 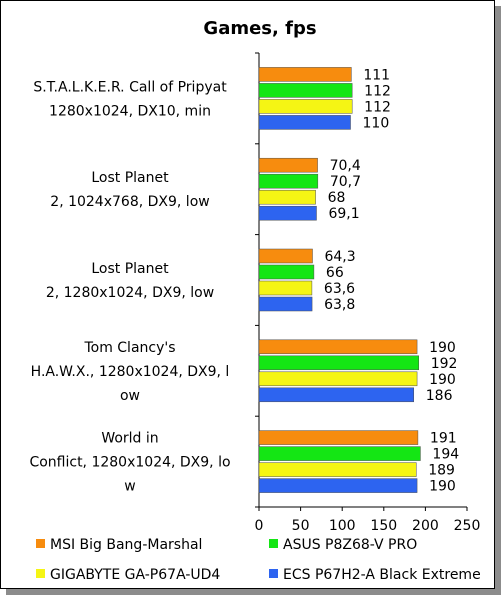 What do you see at coordinates (126, 545) in the screenshot?
I see `legend-label: MSI Big Bang-Marshal` at bounding box center [126, 545].